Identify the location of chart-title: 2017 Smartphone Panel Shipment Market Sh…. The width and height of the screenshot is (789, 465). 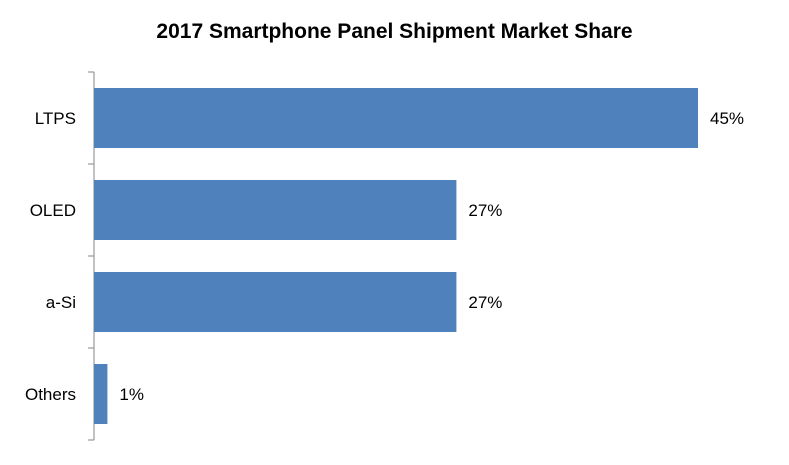
(394, 31).